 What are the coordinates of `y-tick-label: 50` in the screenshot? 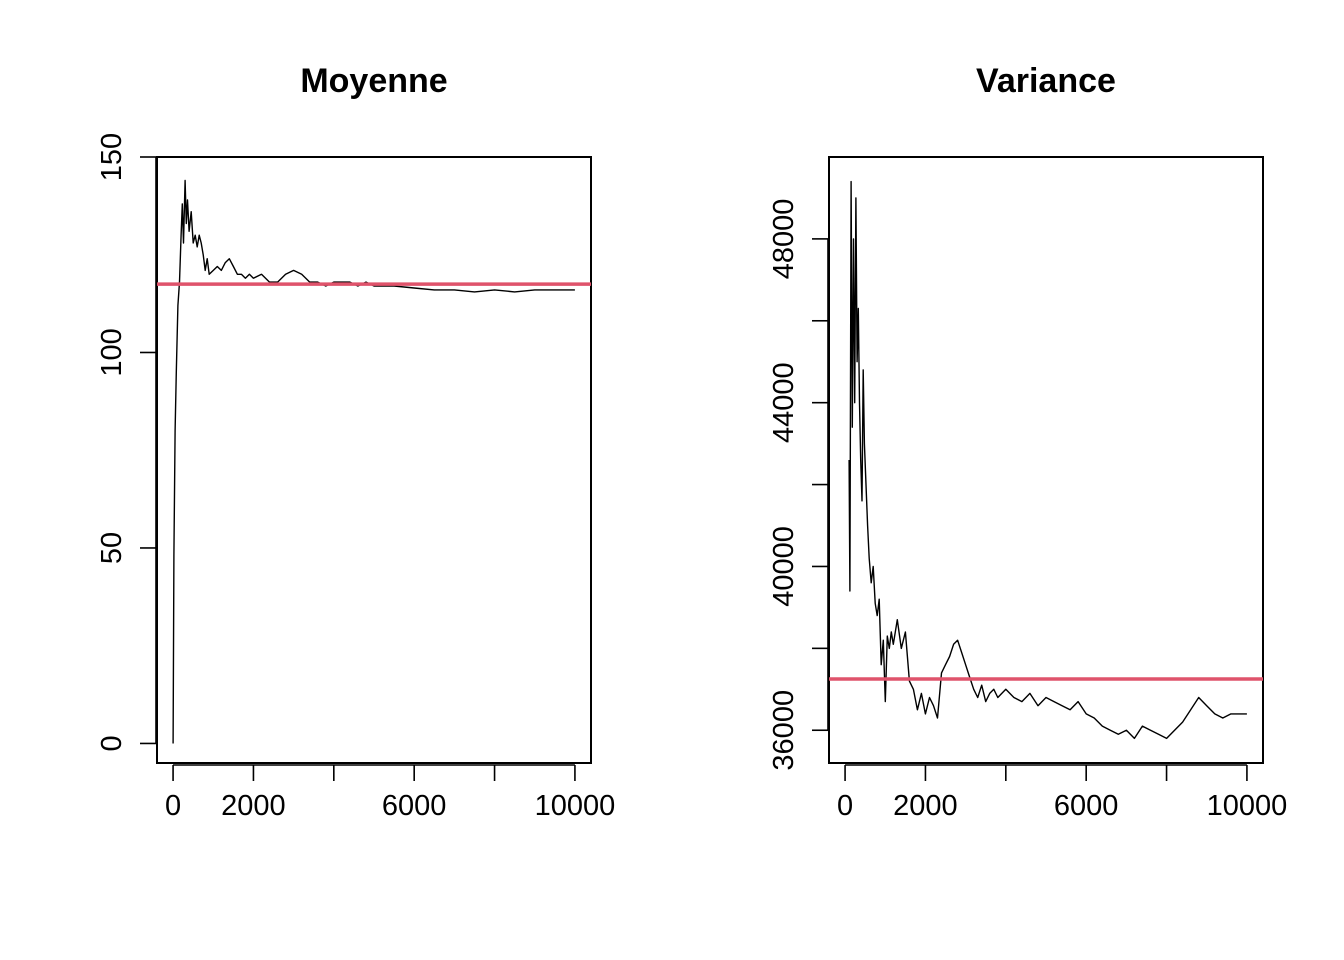 It's located at (112, 548).